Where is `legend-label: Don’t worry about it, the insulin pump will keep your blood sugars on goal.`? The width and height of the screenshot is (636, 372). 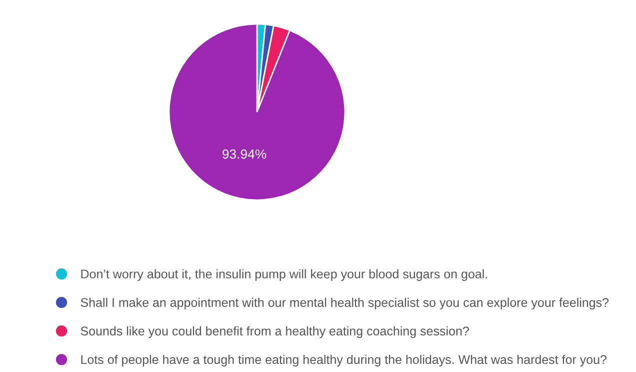
legend-label: Don’t worry about it, the insulin pump will keep your blood sugars on goal. is located at coordinates (284, 275).